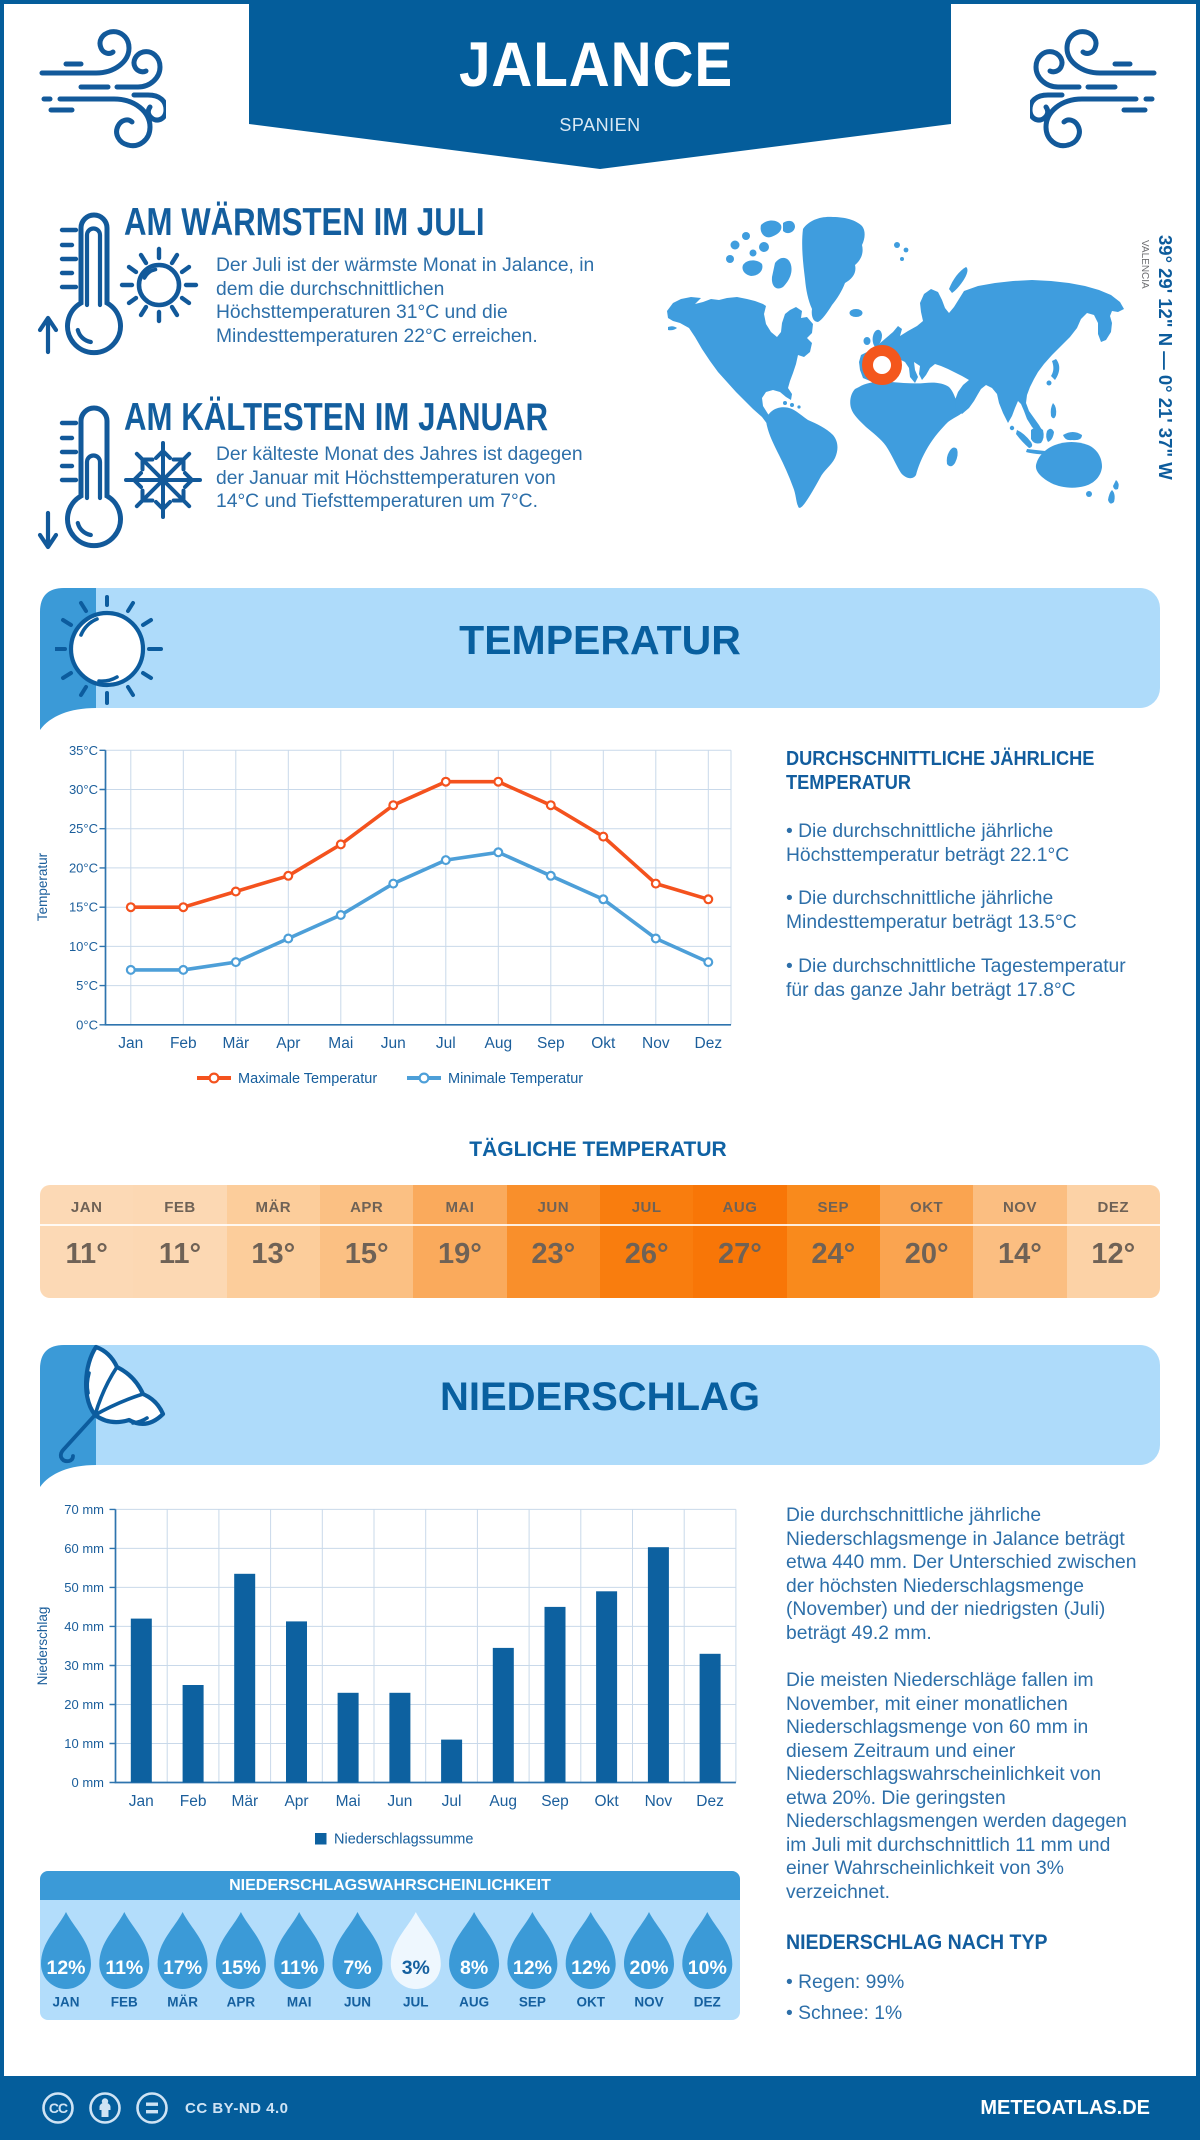 The height and width of the screenshot is (2140, 1200). I want to click on svg-text: CC, so click(58, 2108).